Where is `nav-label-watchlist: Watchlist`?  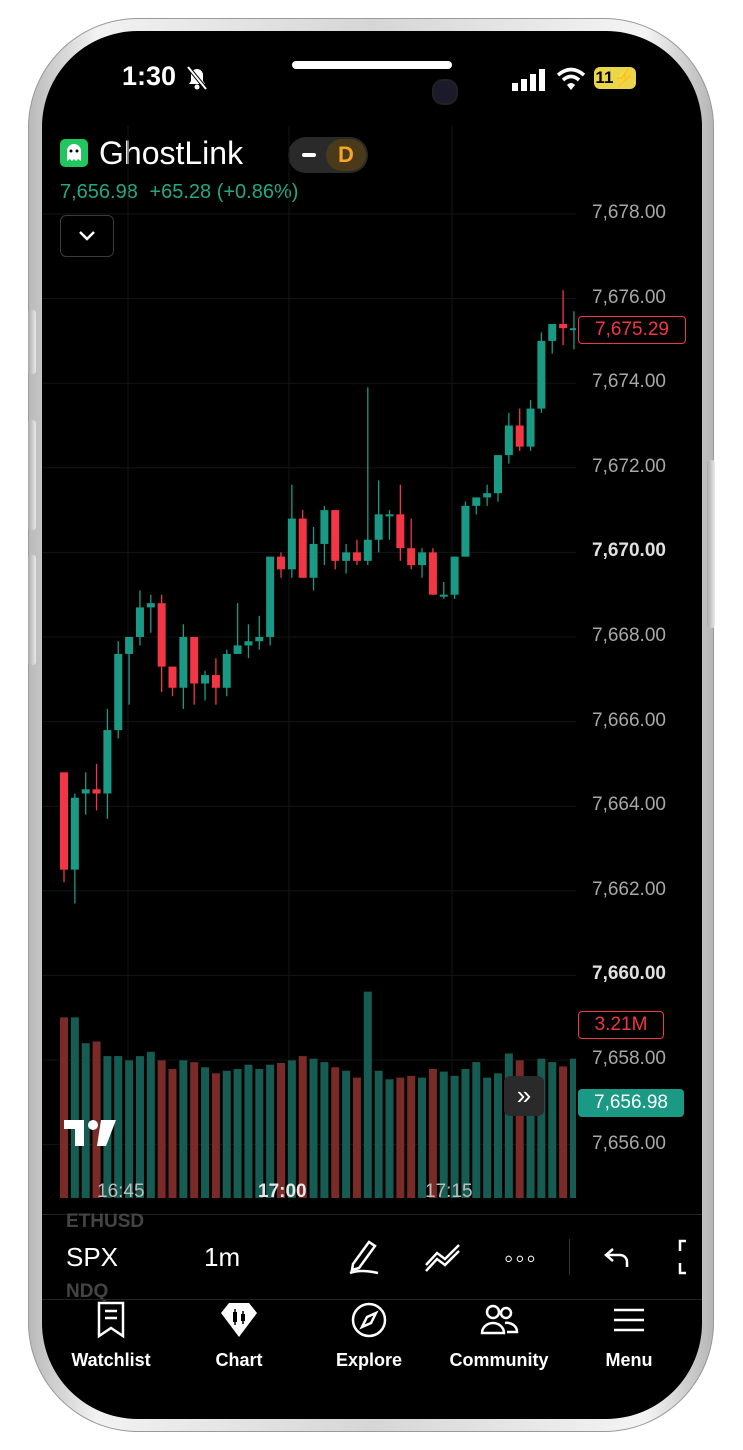
nav-label-watchlist: Watchlist is located at coordinates (111, 1360).